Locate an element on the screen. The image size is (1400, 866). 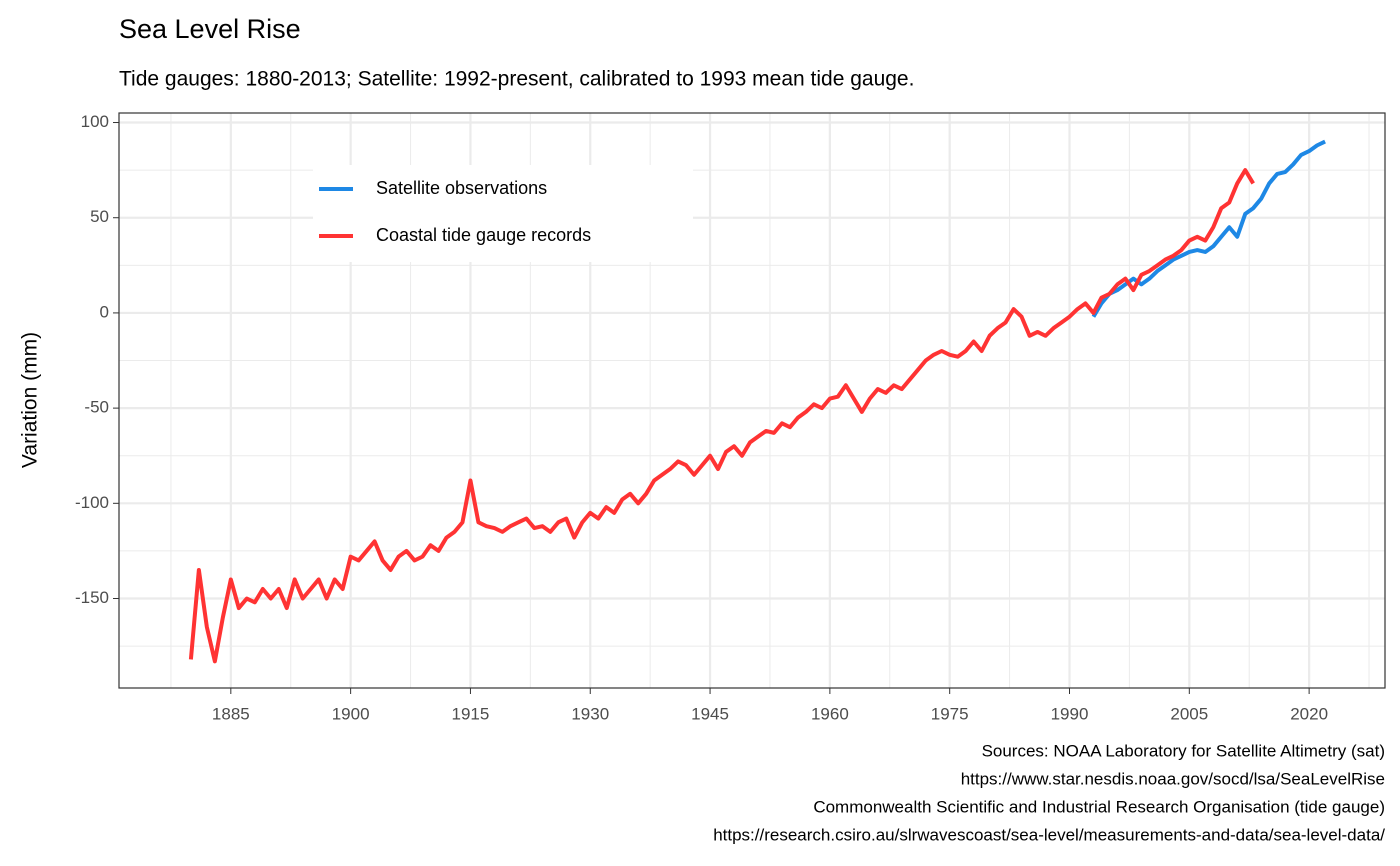
y-axis-label: Variation (mm) is located at coordinates (30, 400).